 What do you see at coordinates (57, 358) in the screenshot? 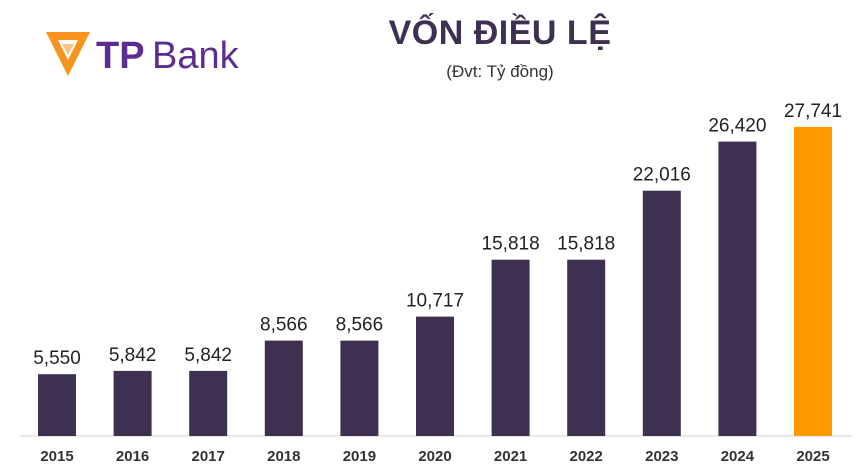
I see `value-label-2015: 5,550` at bounding box center [57, 358].